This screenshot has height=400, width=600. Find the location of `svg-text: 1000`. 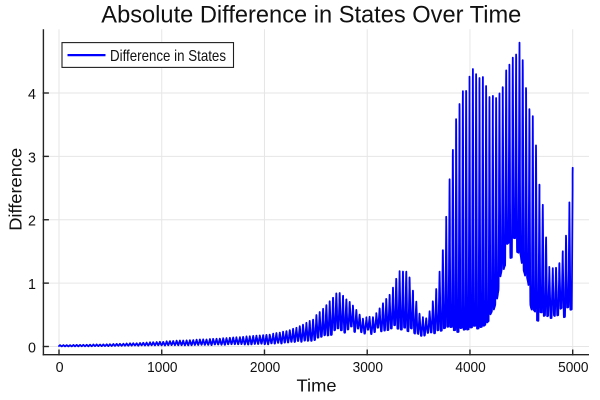

svg-text: 1000 is located at coordinates (162, 368).